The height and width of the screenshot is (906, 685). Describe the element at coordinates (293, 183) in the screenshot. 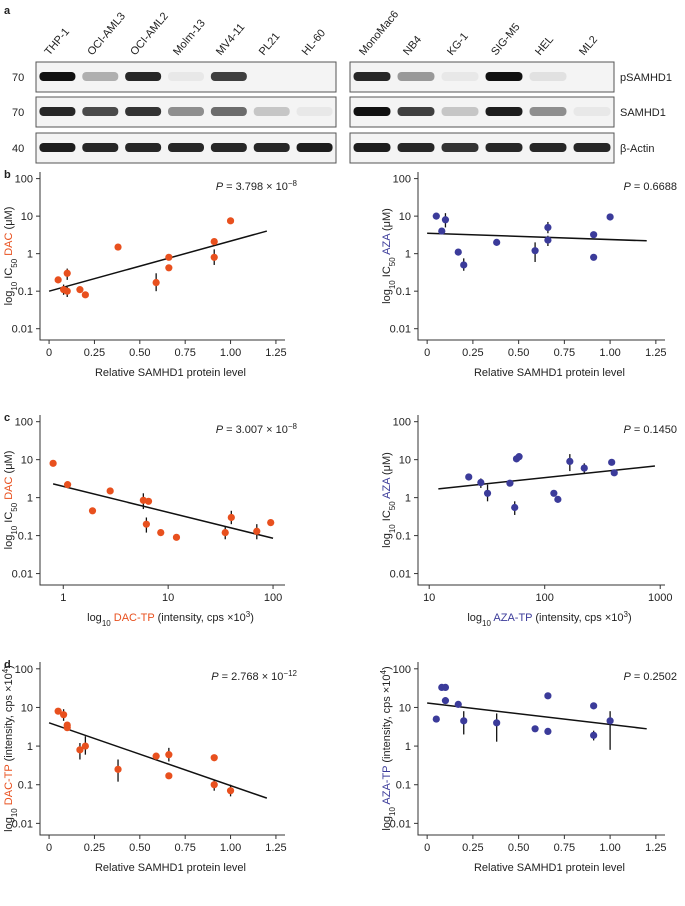

I see `p-value-part: −8` at that location.